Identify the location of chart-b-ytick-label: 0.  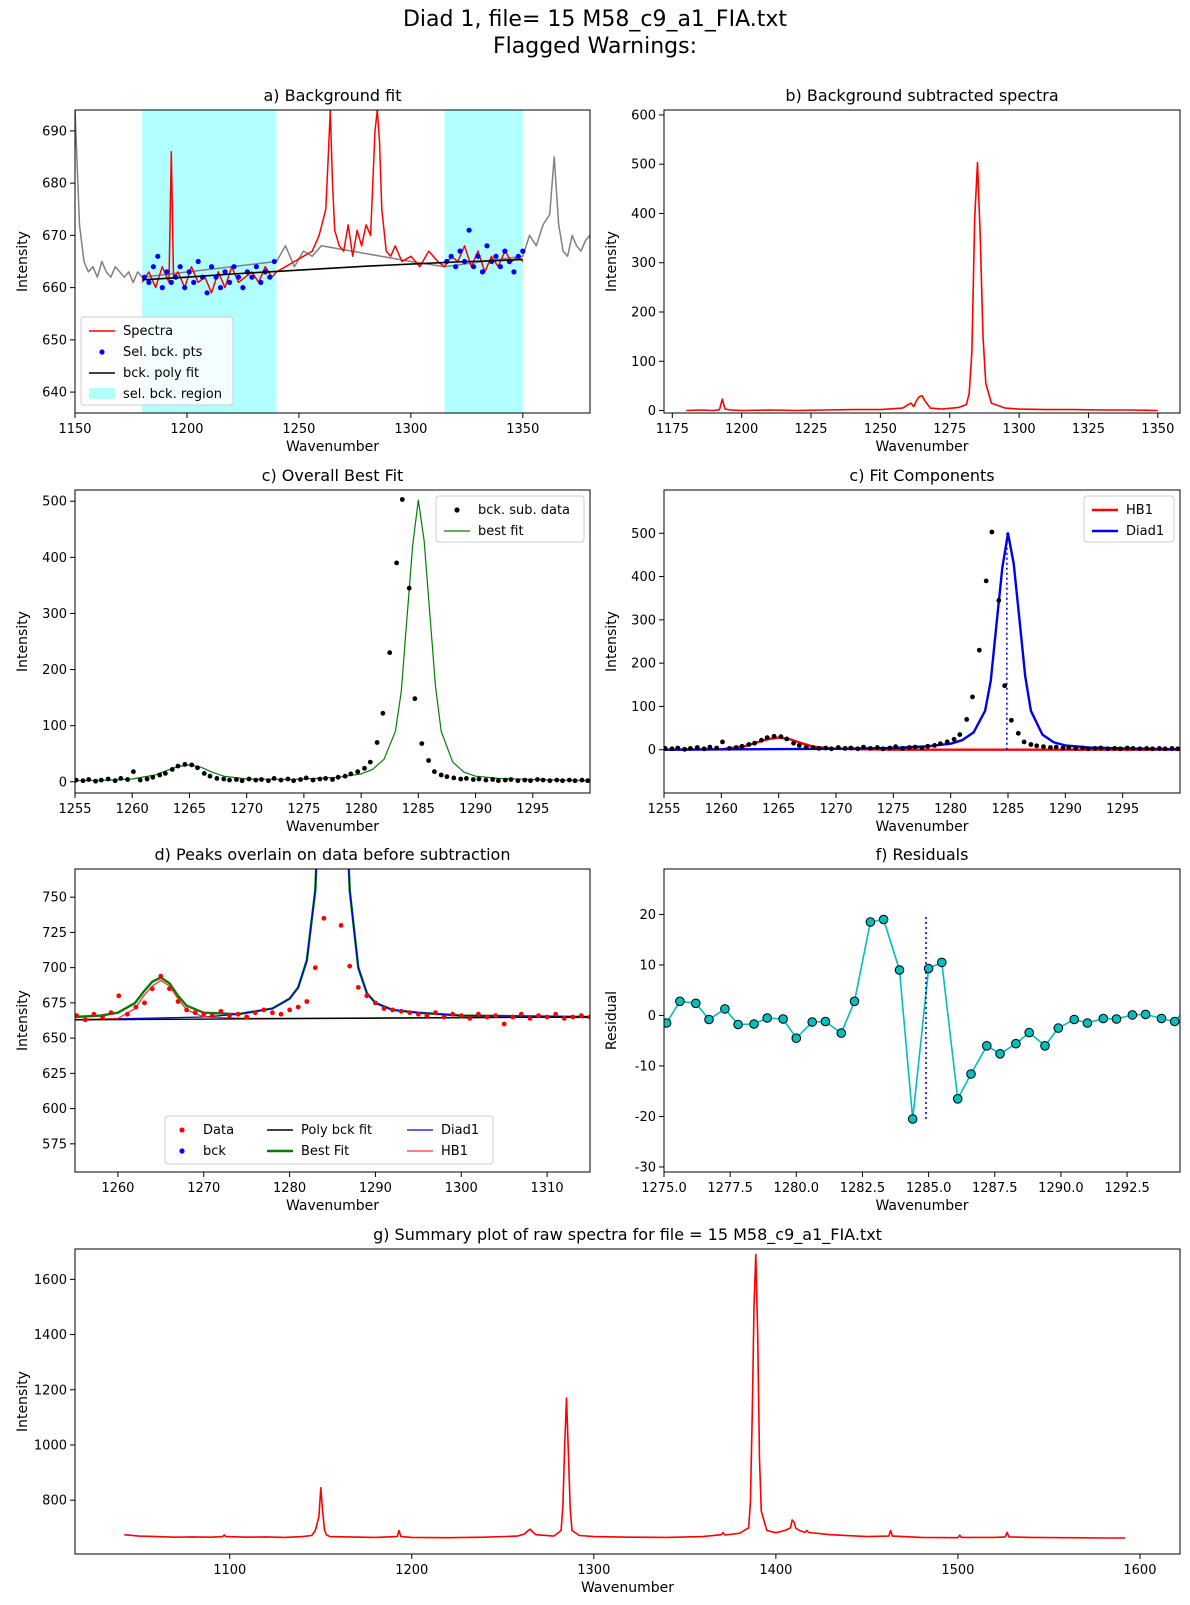
(652, 411).